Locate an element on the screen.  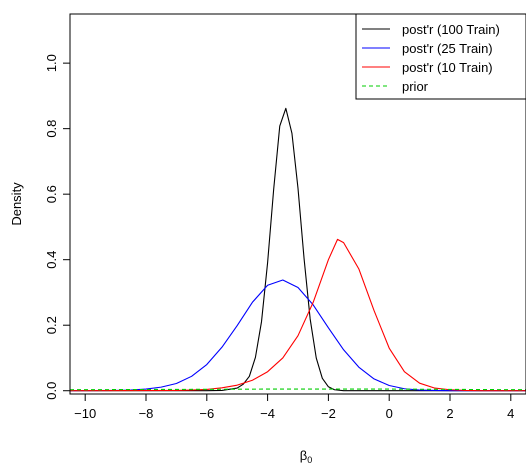
x-axis: −10 −8 −6 −4 −2 0 2 4 is located at coordinates (294, 407).